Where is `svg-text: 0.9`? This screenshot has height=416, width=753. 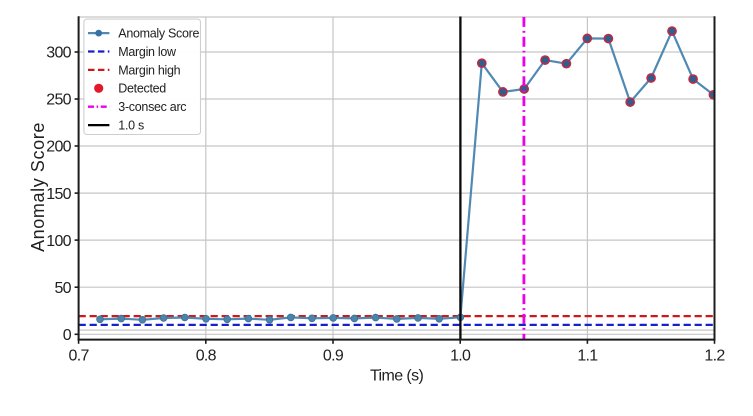 svg-text: 0.9 is located at coordinates (333, 356).